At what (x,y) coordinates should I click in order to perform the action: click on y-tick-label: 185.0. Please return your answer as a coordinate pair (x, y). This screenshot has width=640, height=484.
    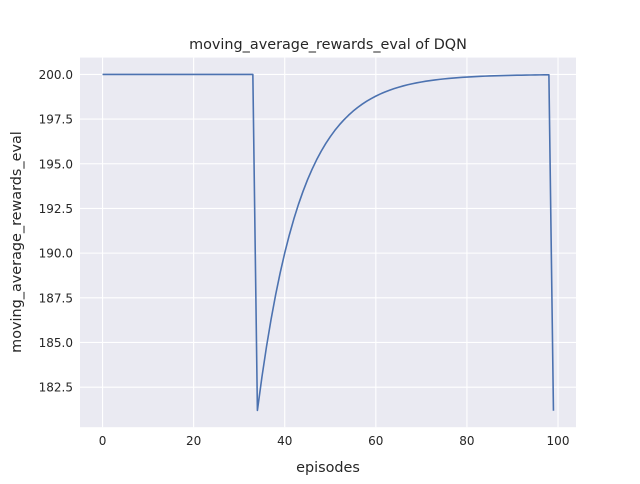
    Looking at the image, I should click on (56, 343).